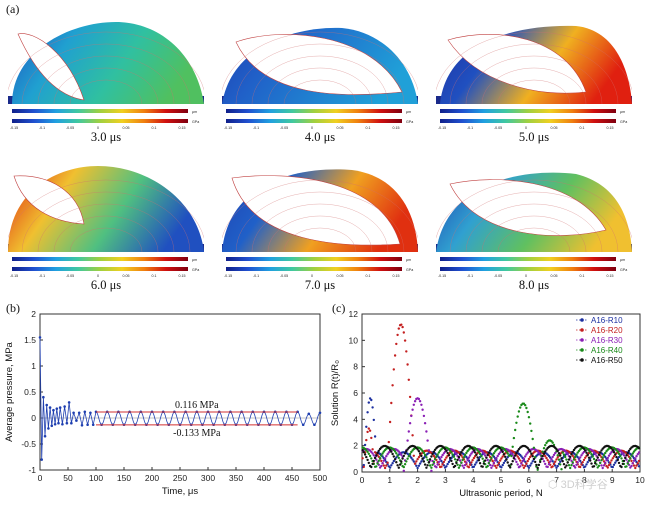 The image size is (650, 506). I want to click on x-tick-label: 0, so click(40, 478).